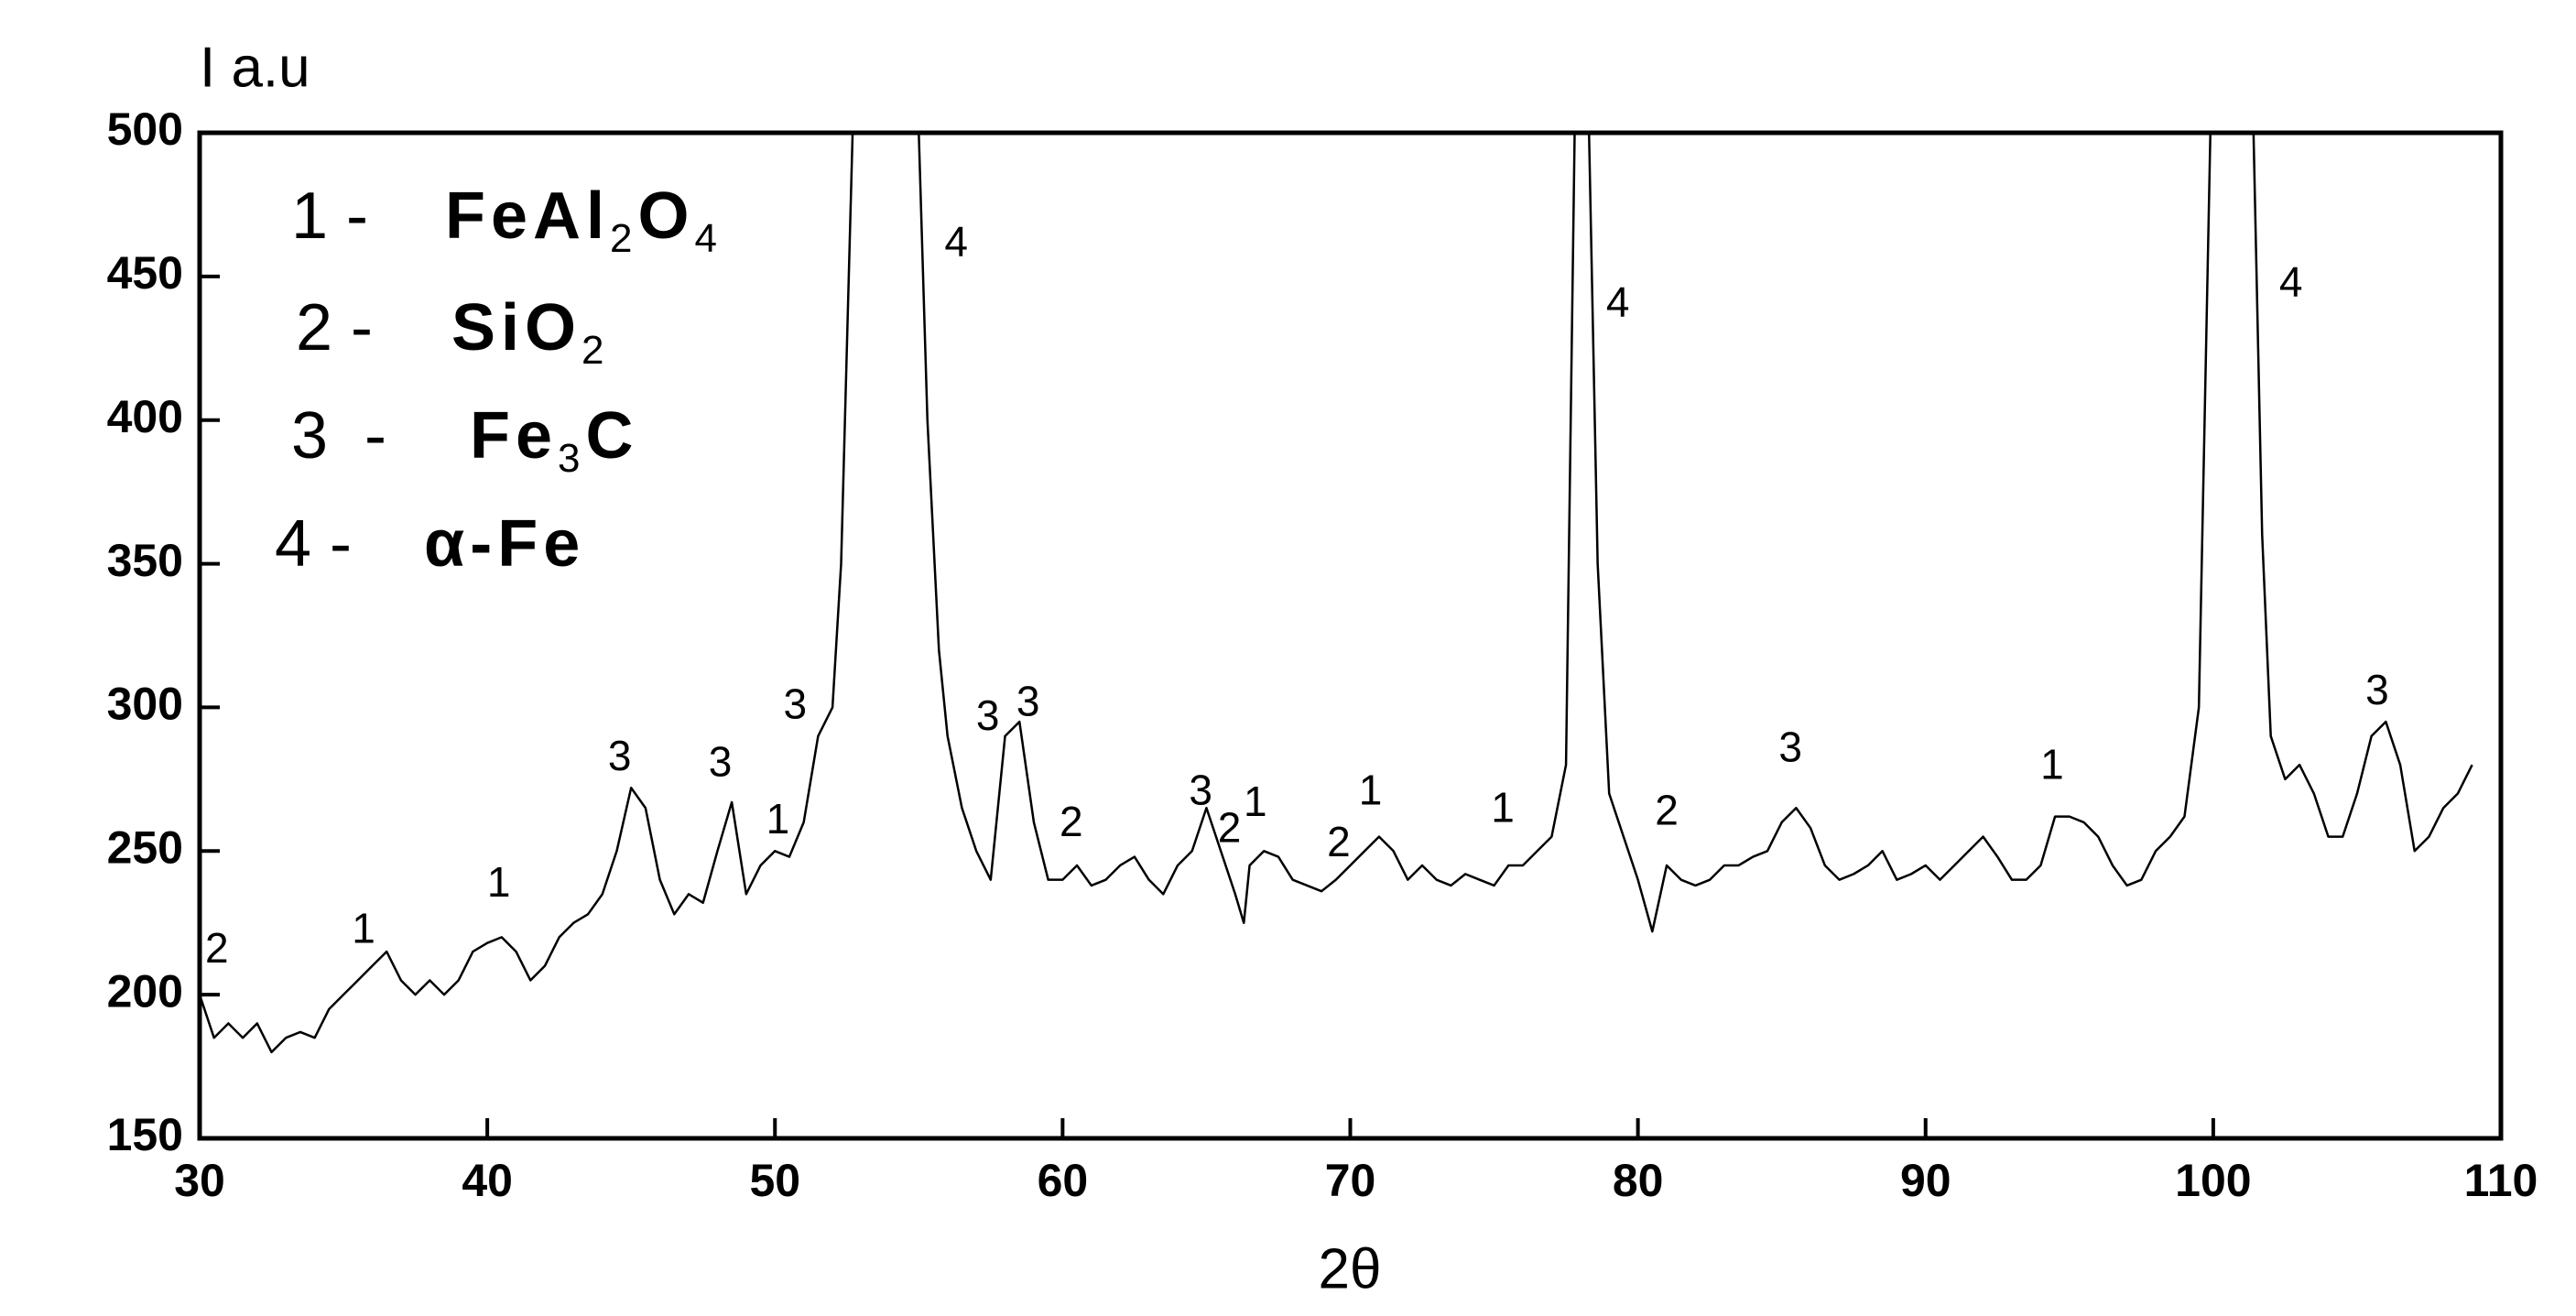  Describe the element at coordinates (145, 705) in the screenshot. I see `y-tick-label: 300` at that location.